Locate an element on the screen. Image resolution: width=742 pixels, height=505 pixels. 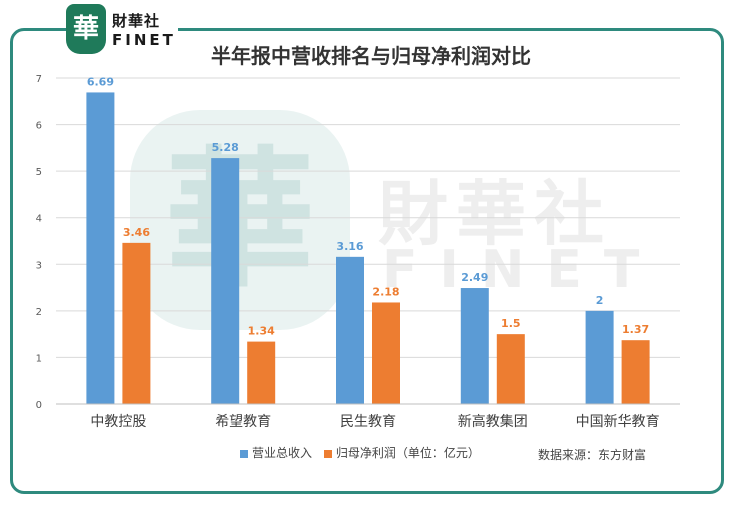
legend: 营业总收入 归母净利润（单位：亿元） is located at coordinates (364, 452).